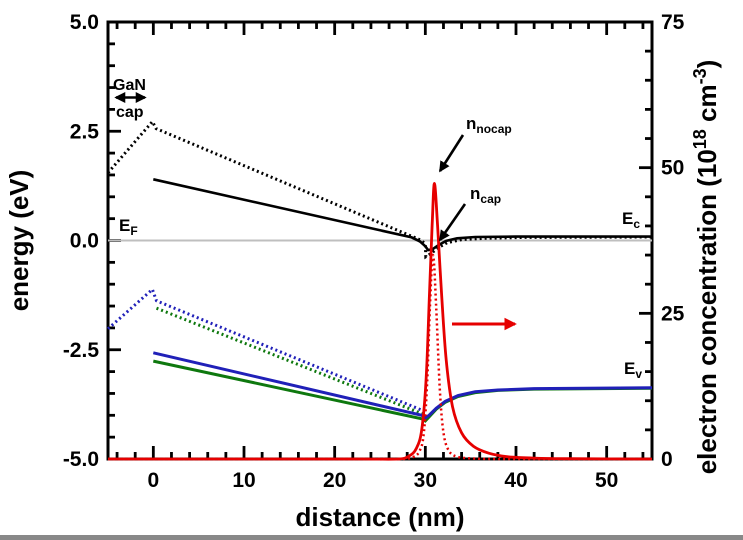 The width and height of the screenshot is (743, 540). Describe the element at coordinates (379, 517) in the screenshot. I see `x-axis-title: distance (nm)` at that location.